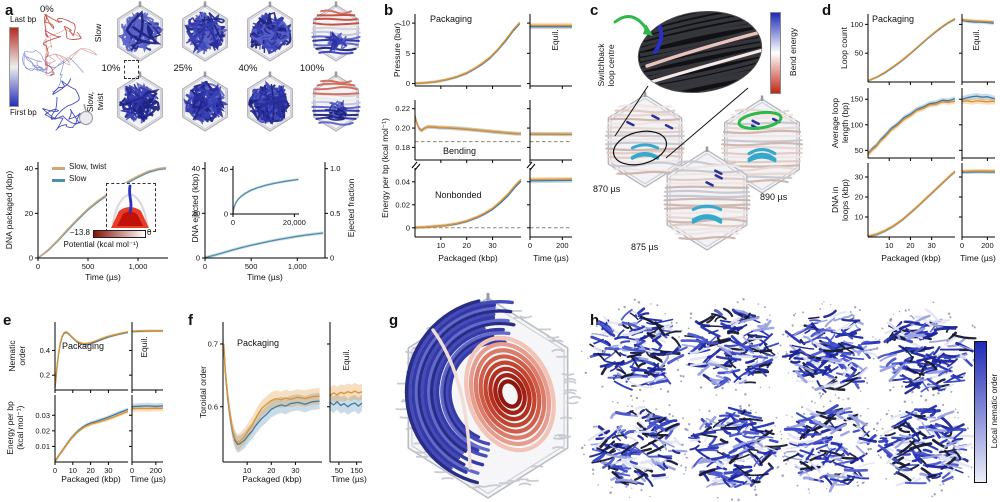 The width and height of the screenshot is (1000, 502). Describe the element at coordinates (408, 53) in the screenshot. I see `svg-text: 5` at that location.